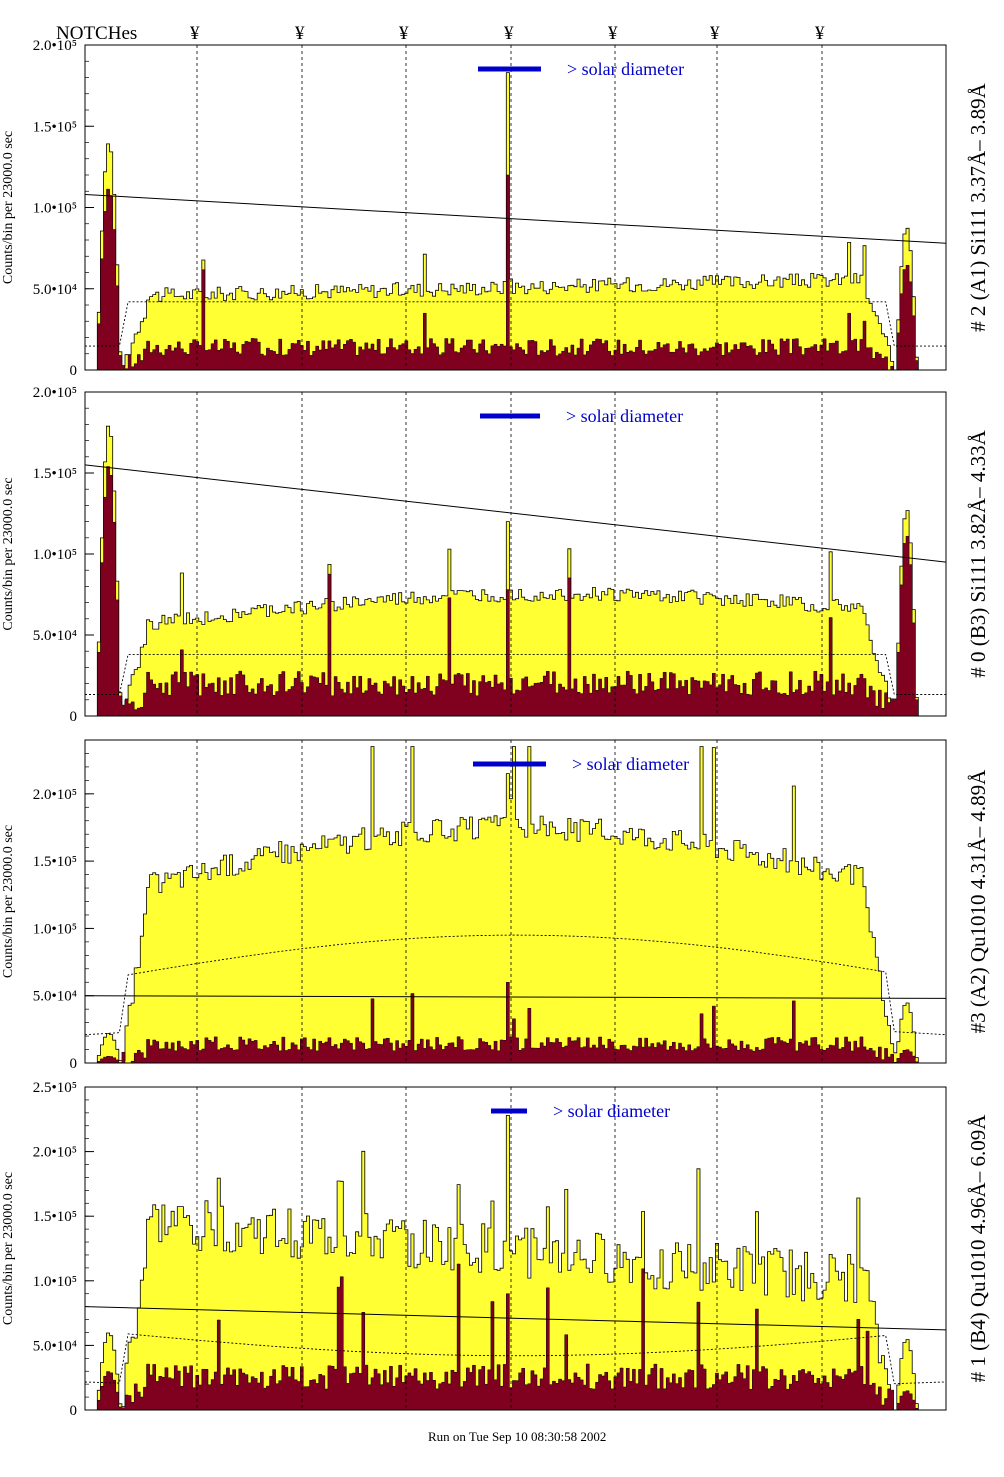 Image resolution: width=1004 pixels, height=1477 pixels. I want to click on notches-header: NOTCHes ¥ ¥ ¥ ¥ ¥ ¥ ¥, so click(440, 33).